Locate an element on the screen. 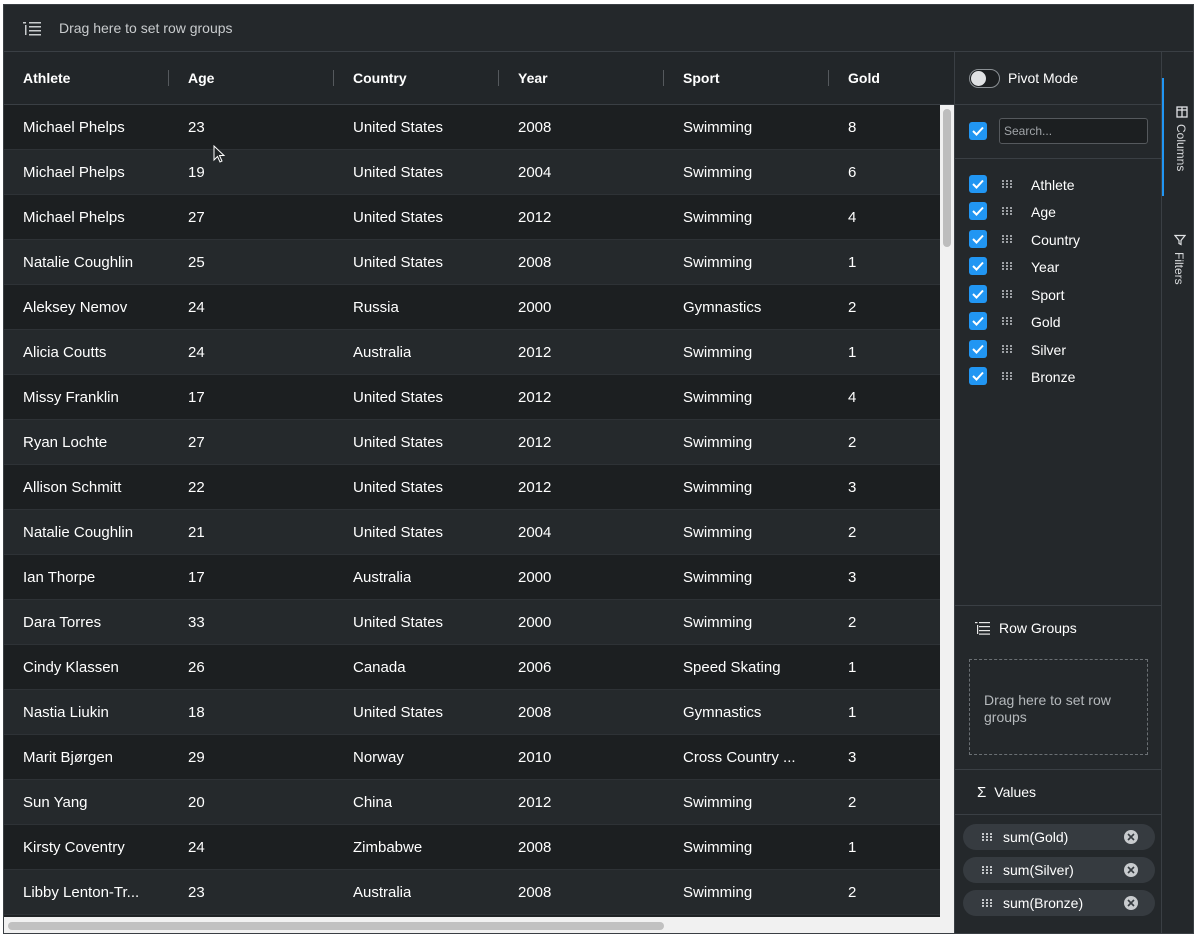  column-item-year: Year is located at coordinates (1058, 266).